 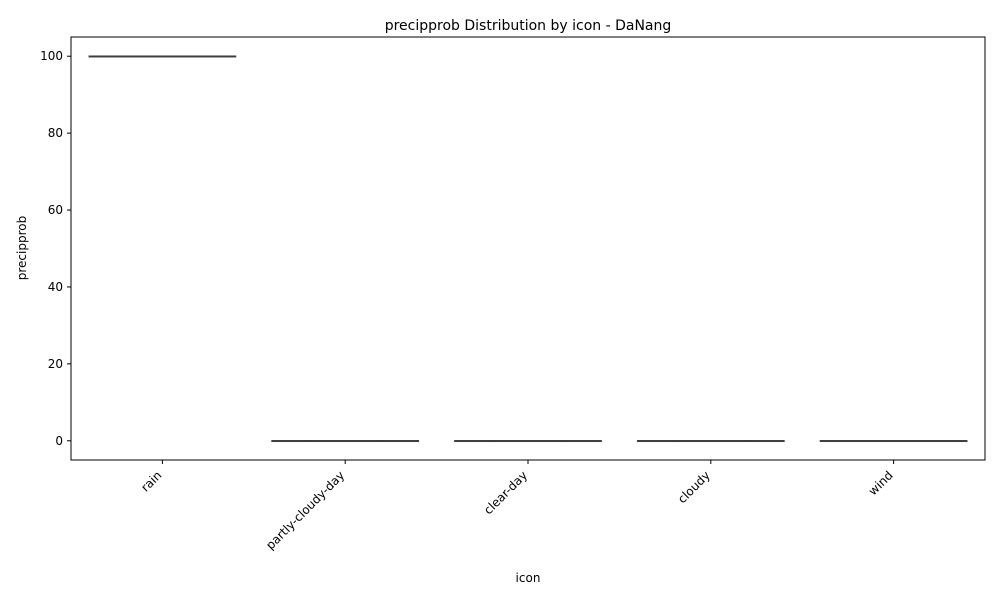 What do you see at coordinates (528, 441) in the screenshot?
I see `box-clear-day` at bounding box center [528, 441].